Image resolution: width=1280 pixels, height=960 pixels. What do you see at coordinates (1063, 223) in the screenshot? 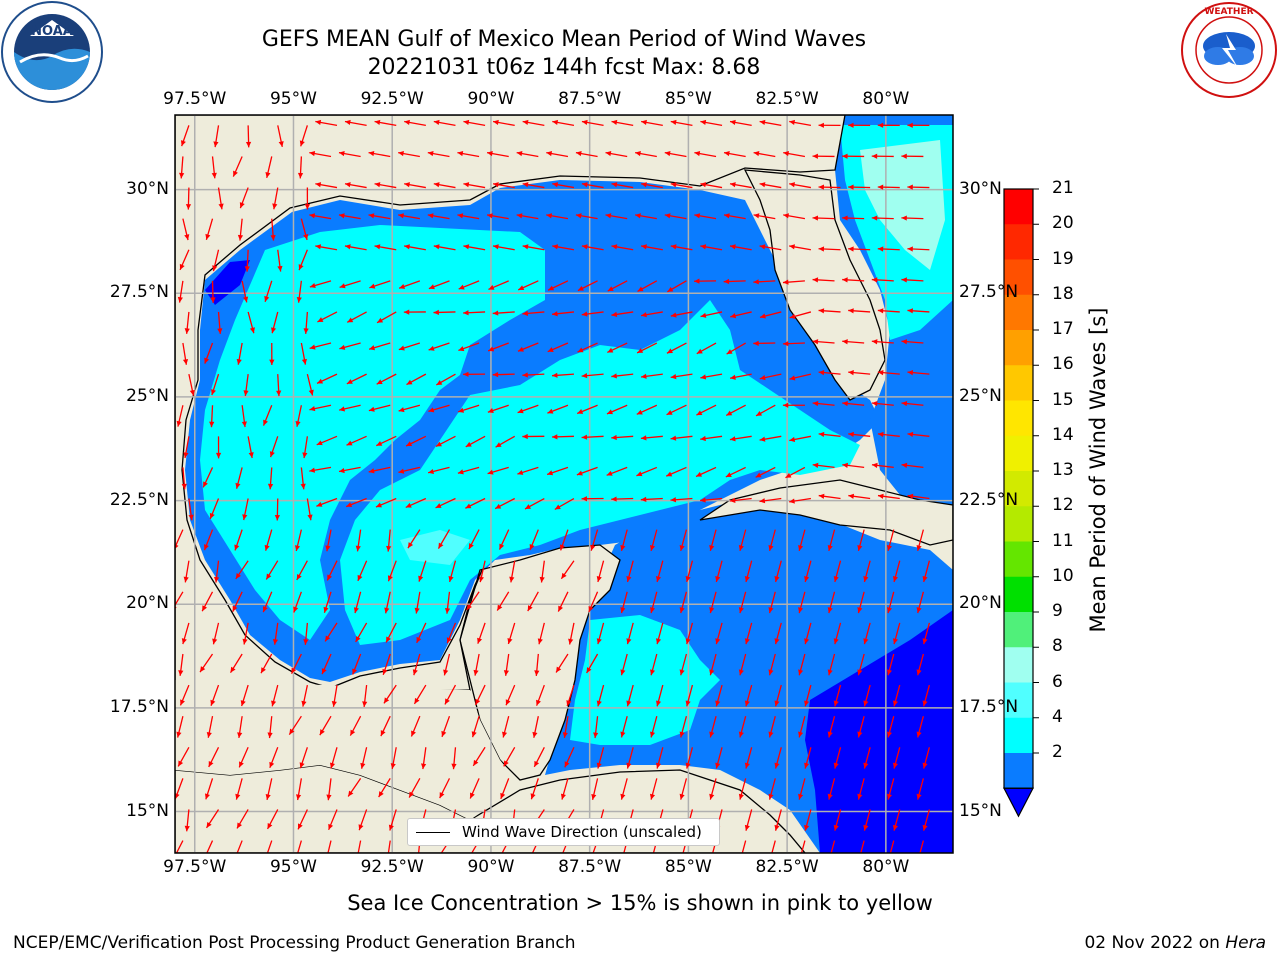
I see `colorbar-tick-label: 20` at bounding box center [1063, 223].